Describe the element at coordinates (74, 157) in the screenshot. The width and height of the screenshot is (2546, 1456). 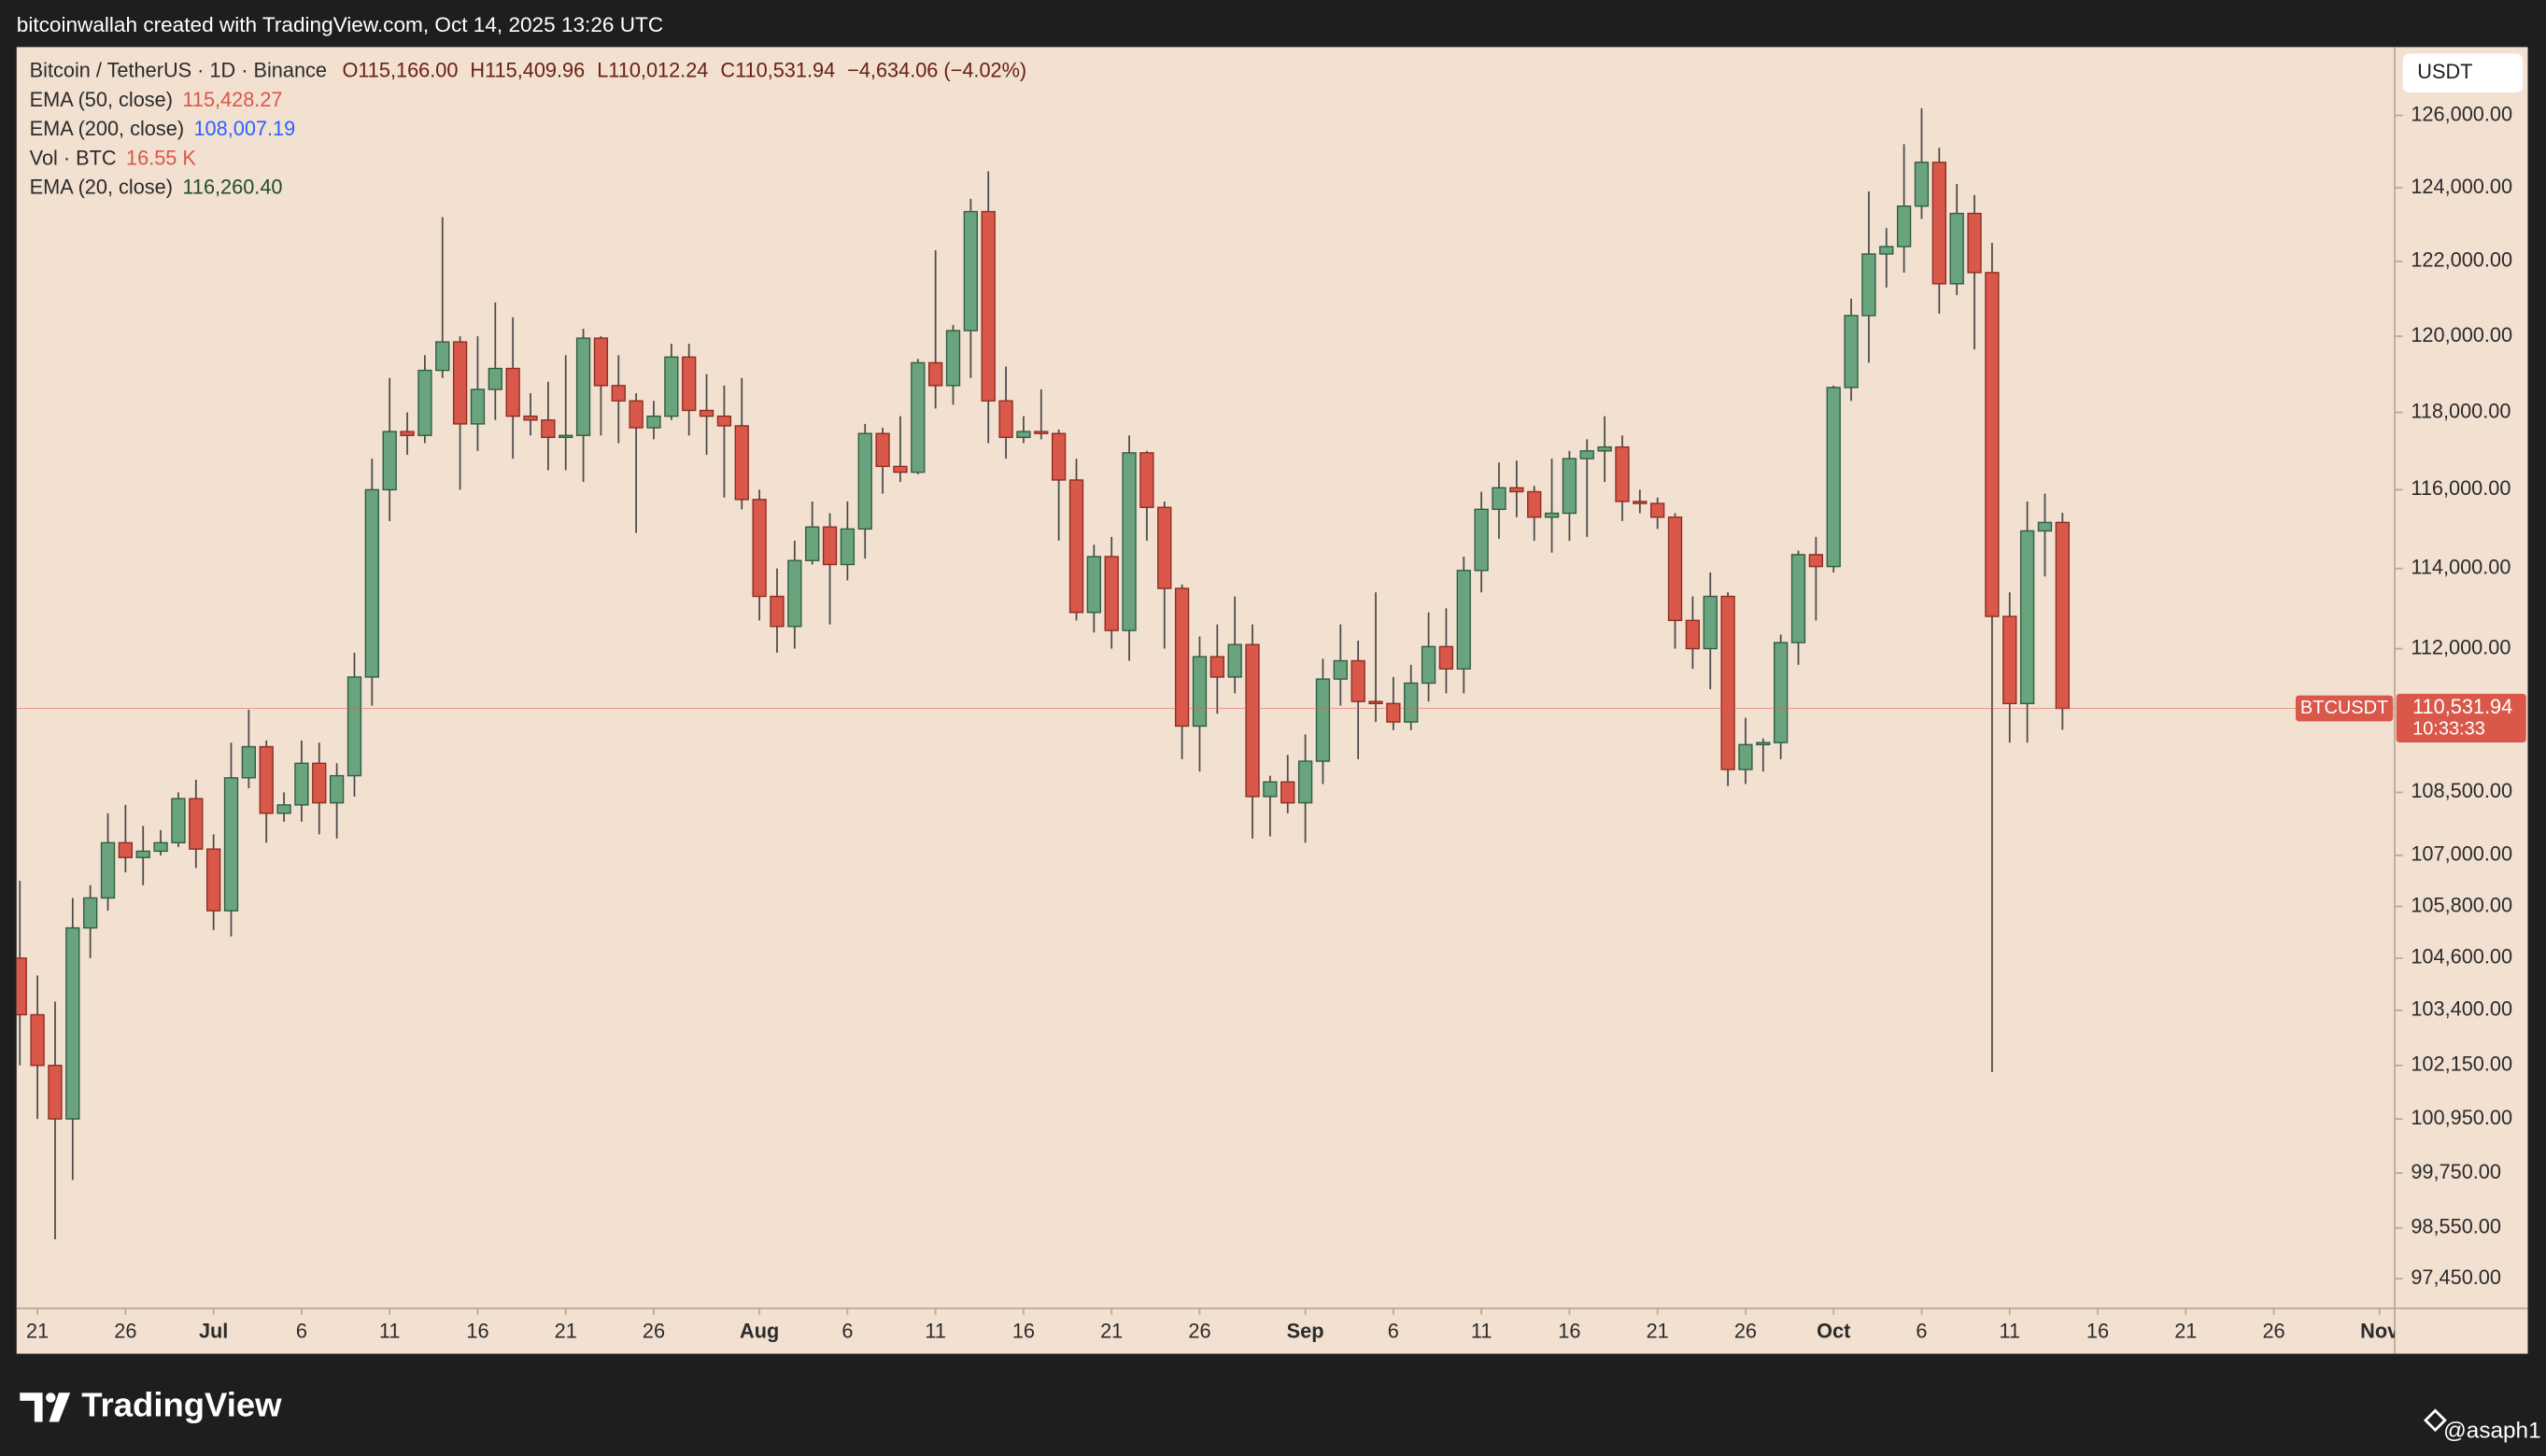
I see `indicator-name: Vol · BTC` at that location.